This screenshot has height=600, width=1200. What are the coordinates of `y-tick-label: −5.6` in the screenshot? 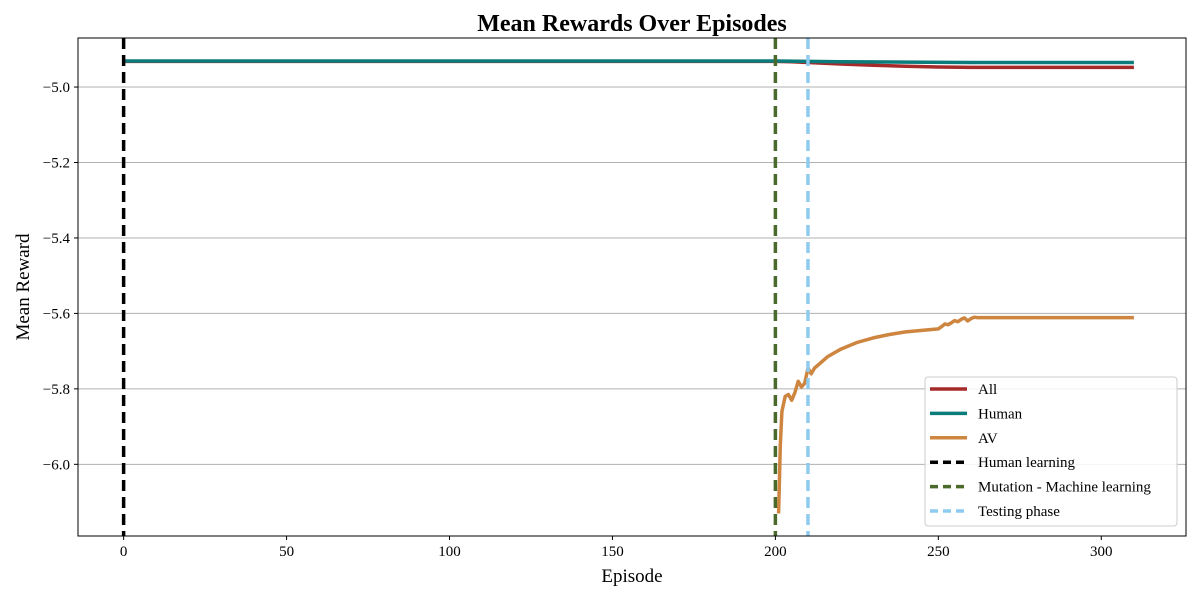 It's located at (57, 314).